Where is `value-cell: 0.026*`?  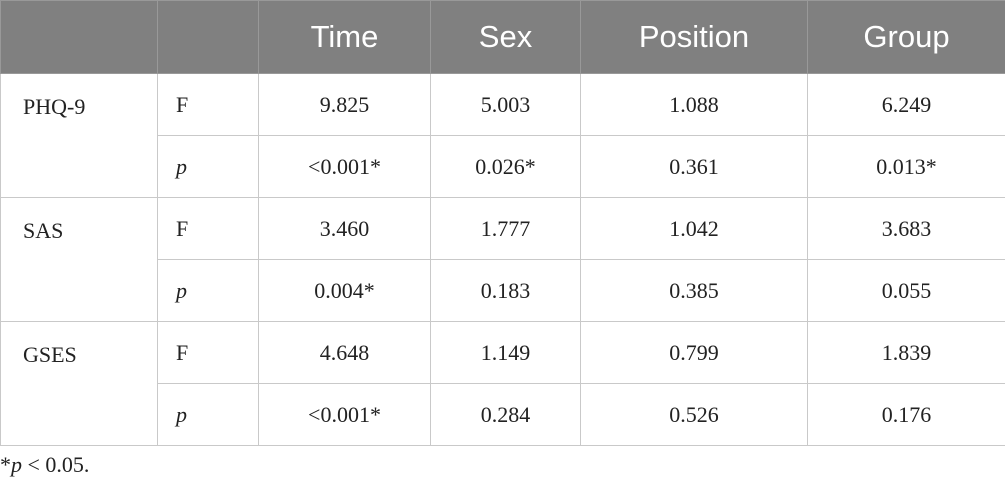 value-cell: 0.026* is located at coordinates (505, 166).